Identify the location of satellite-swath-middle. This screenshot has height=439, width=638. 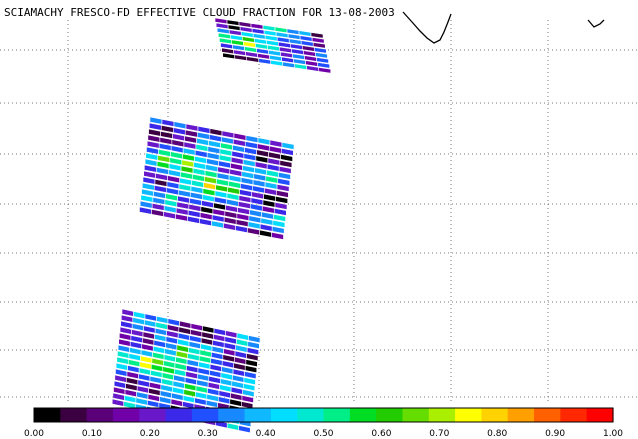
(217, 178).